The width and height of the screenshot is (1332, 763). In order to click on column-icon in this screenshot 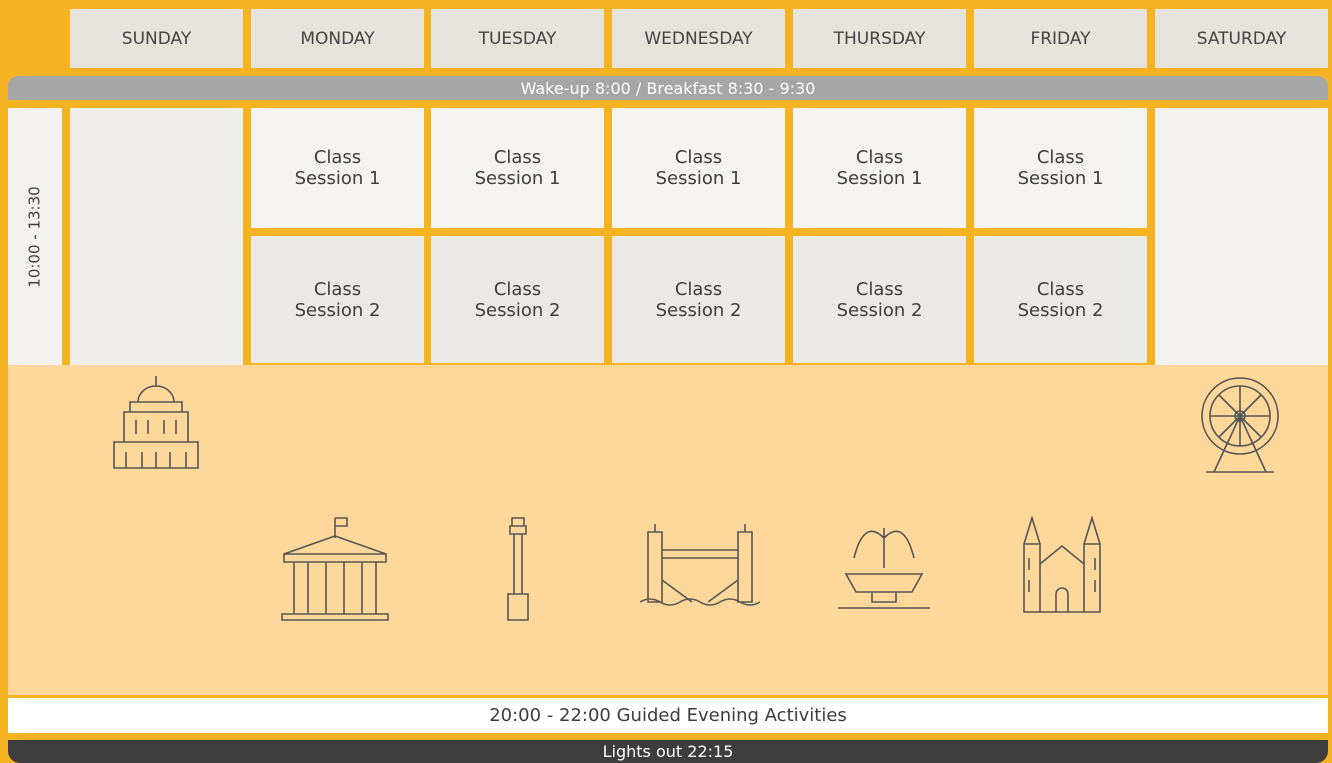, I will do `click(518, 569)`.